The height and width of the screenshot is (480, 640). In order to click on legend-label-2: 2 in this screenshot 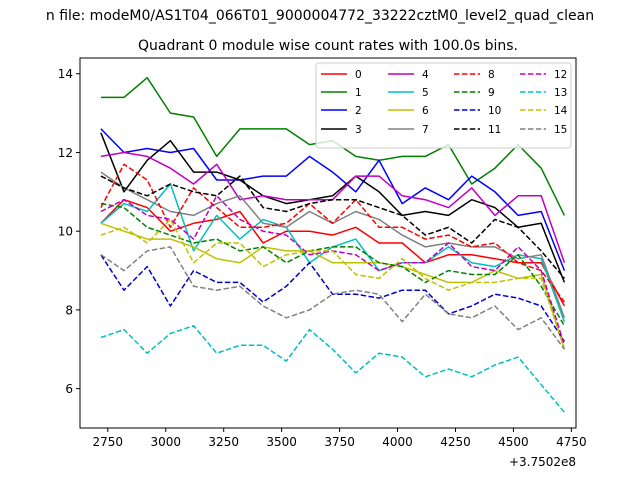, I will do `click(358, 111)`.